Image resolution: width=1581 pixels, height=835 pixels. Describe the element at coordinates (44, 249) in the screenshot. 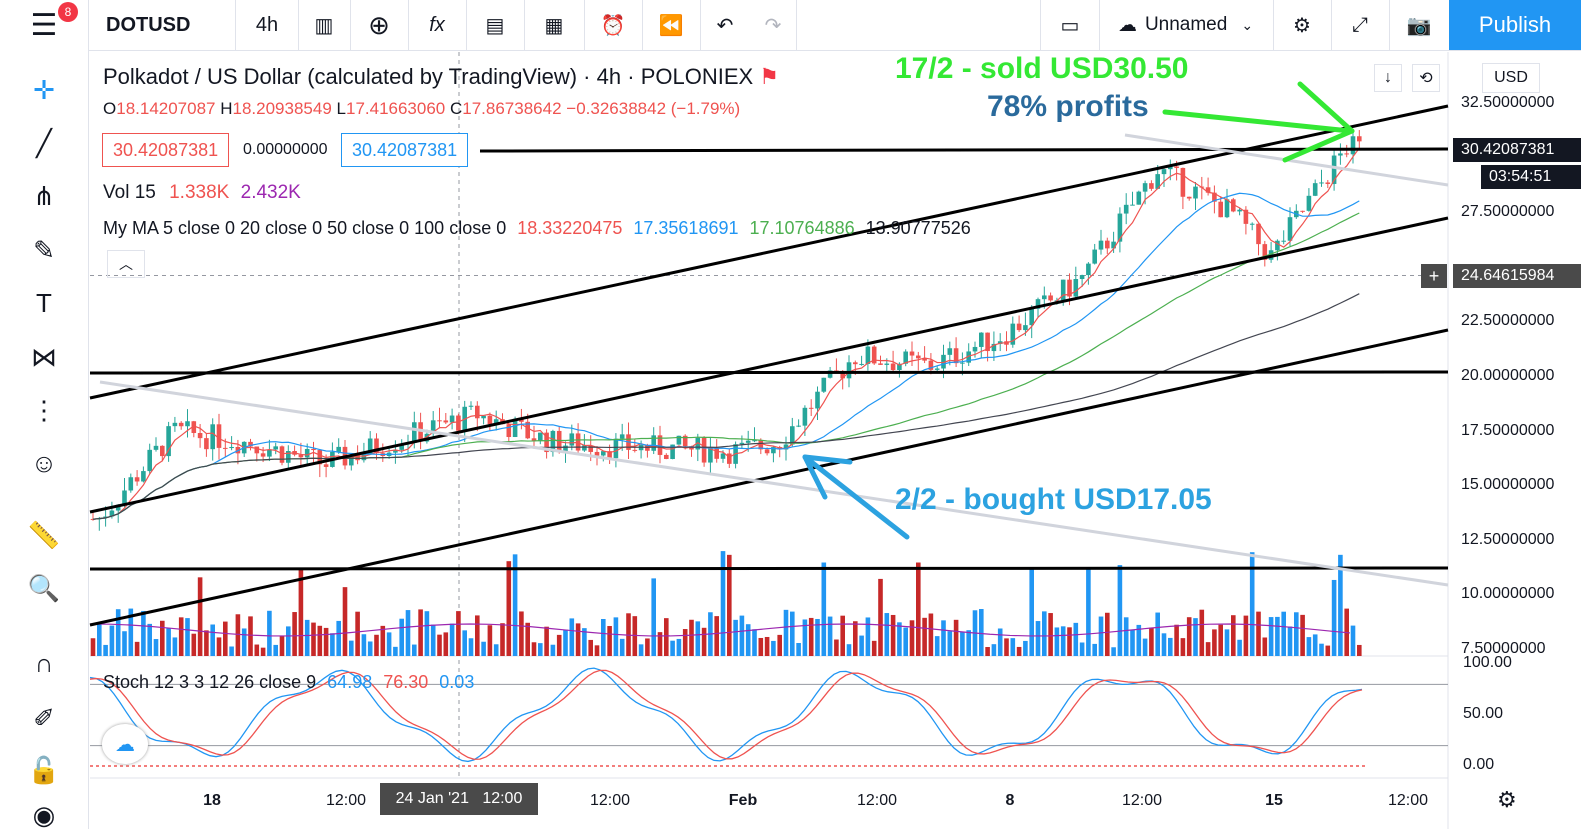

I see `brush-icon: ✎` at that location.